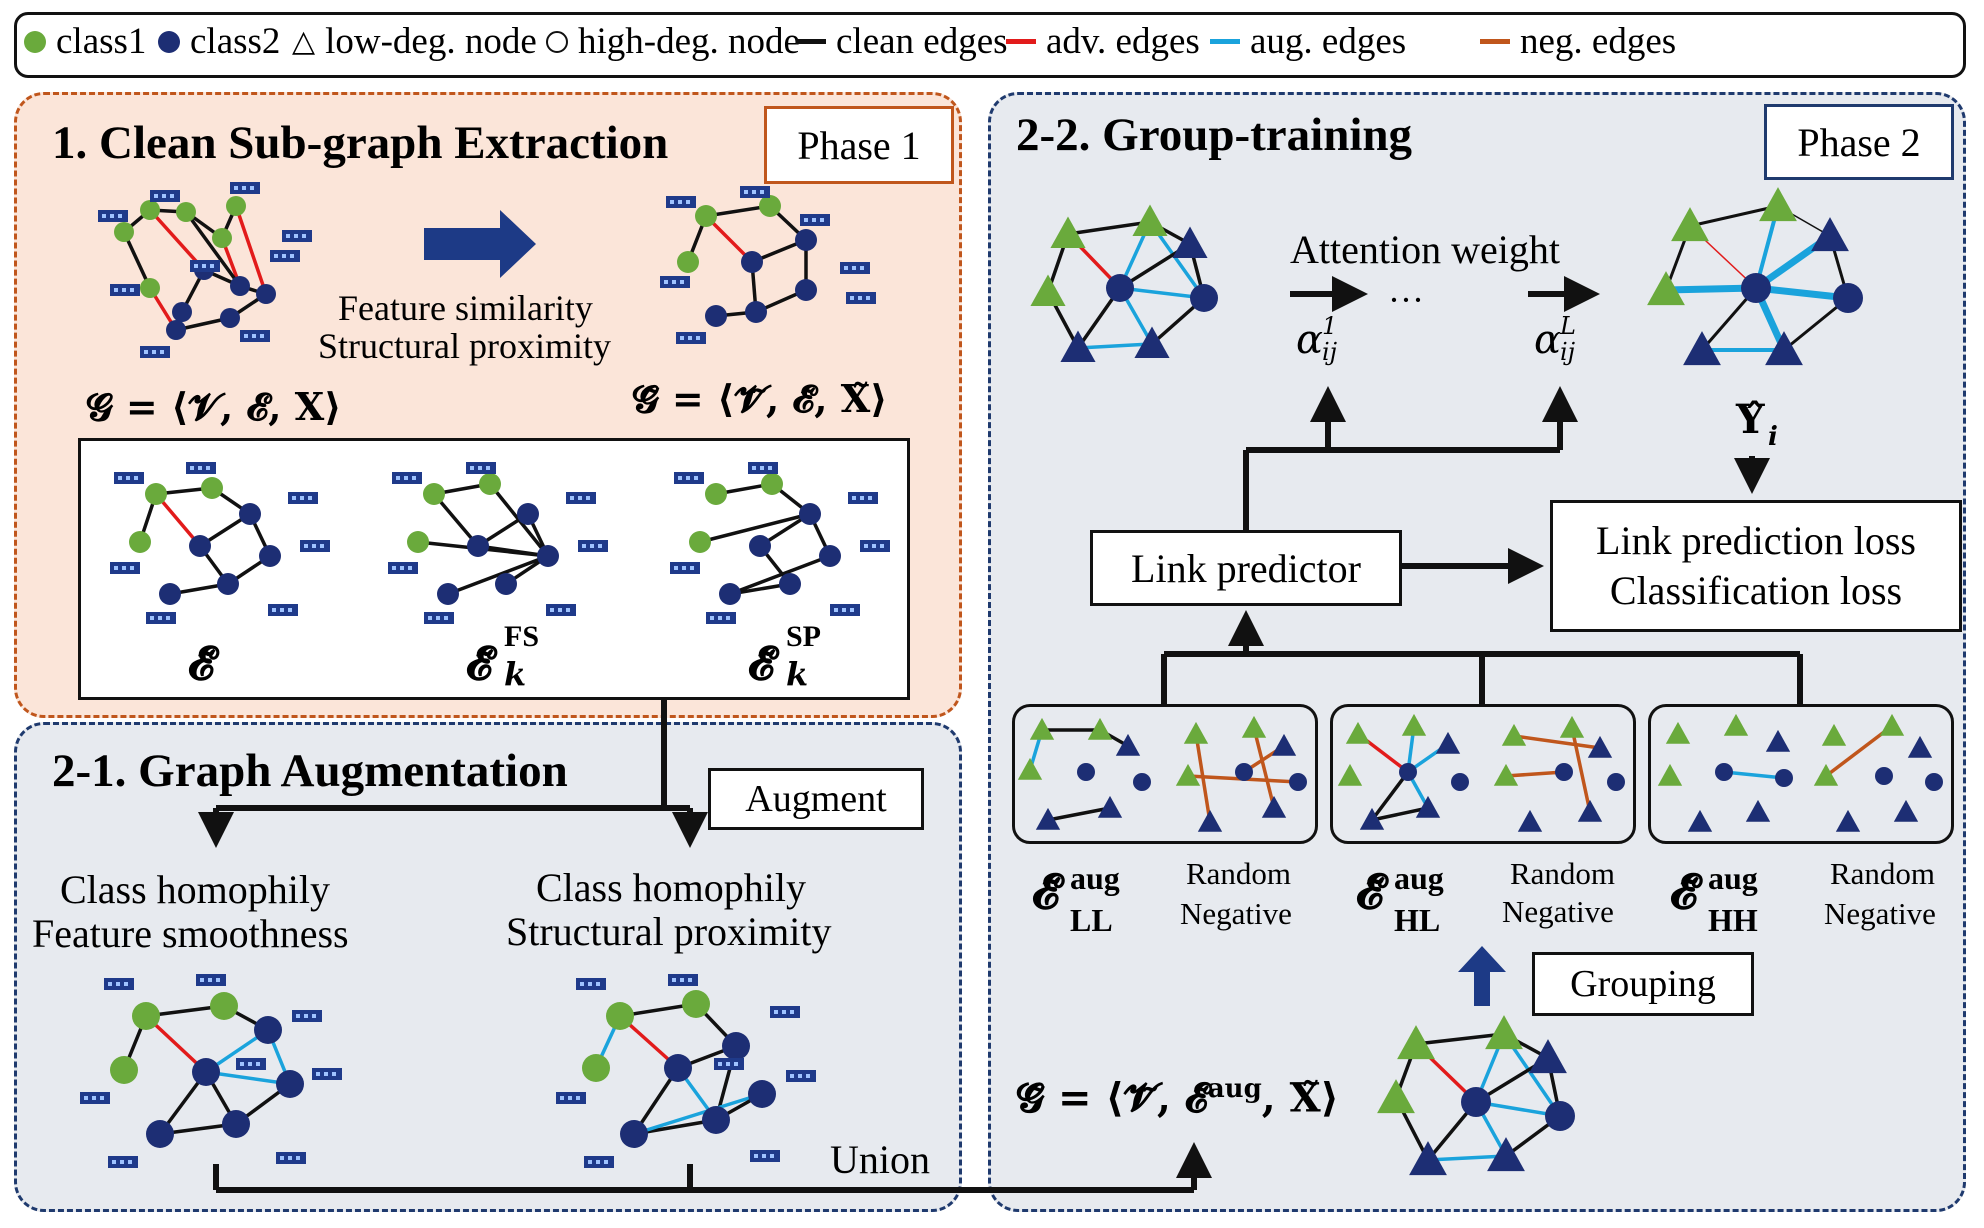 Image resolution: width=1984 pixels, height=1228 pixels. What do you see at coordinates (768, 265) in the screenshot?
I see `clean-graph` at bounding box center [768, 265].